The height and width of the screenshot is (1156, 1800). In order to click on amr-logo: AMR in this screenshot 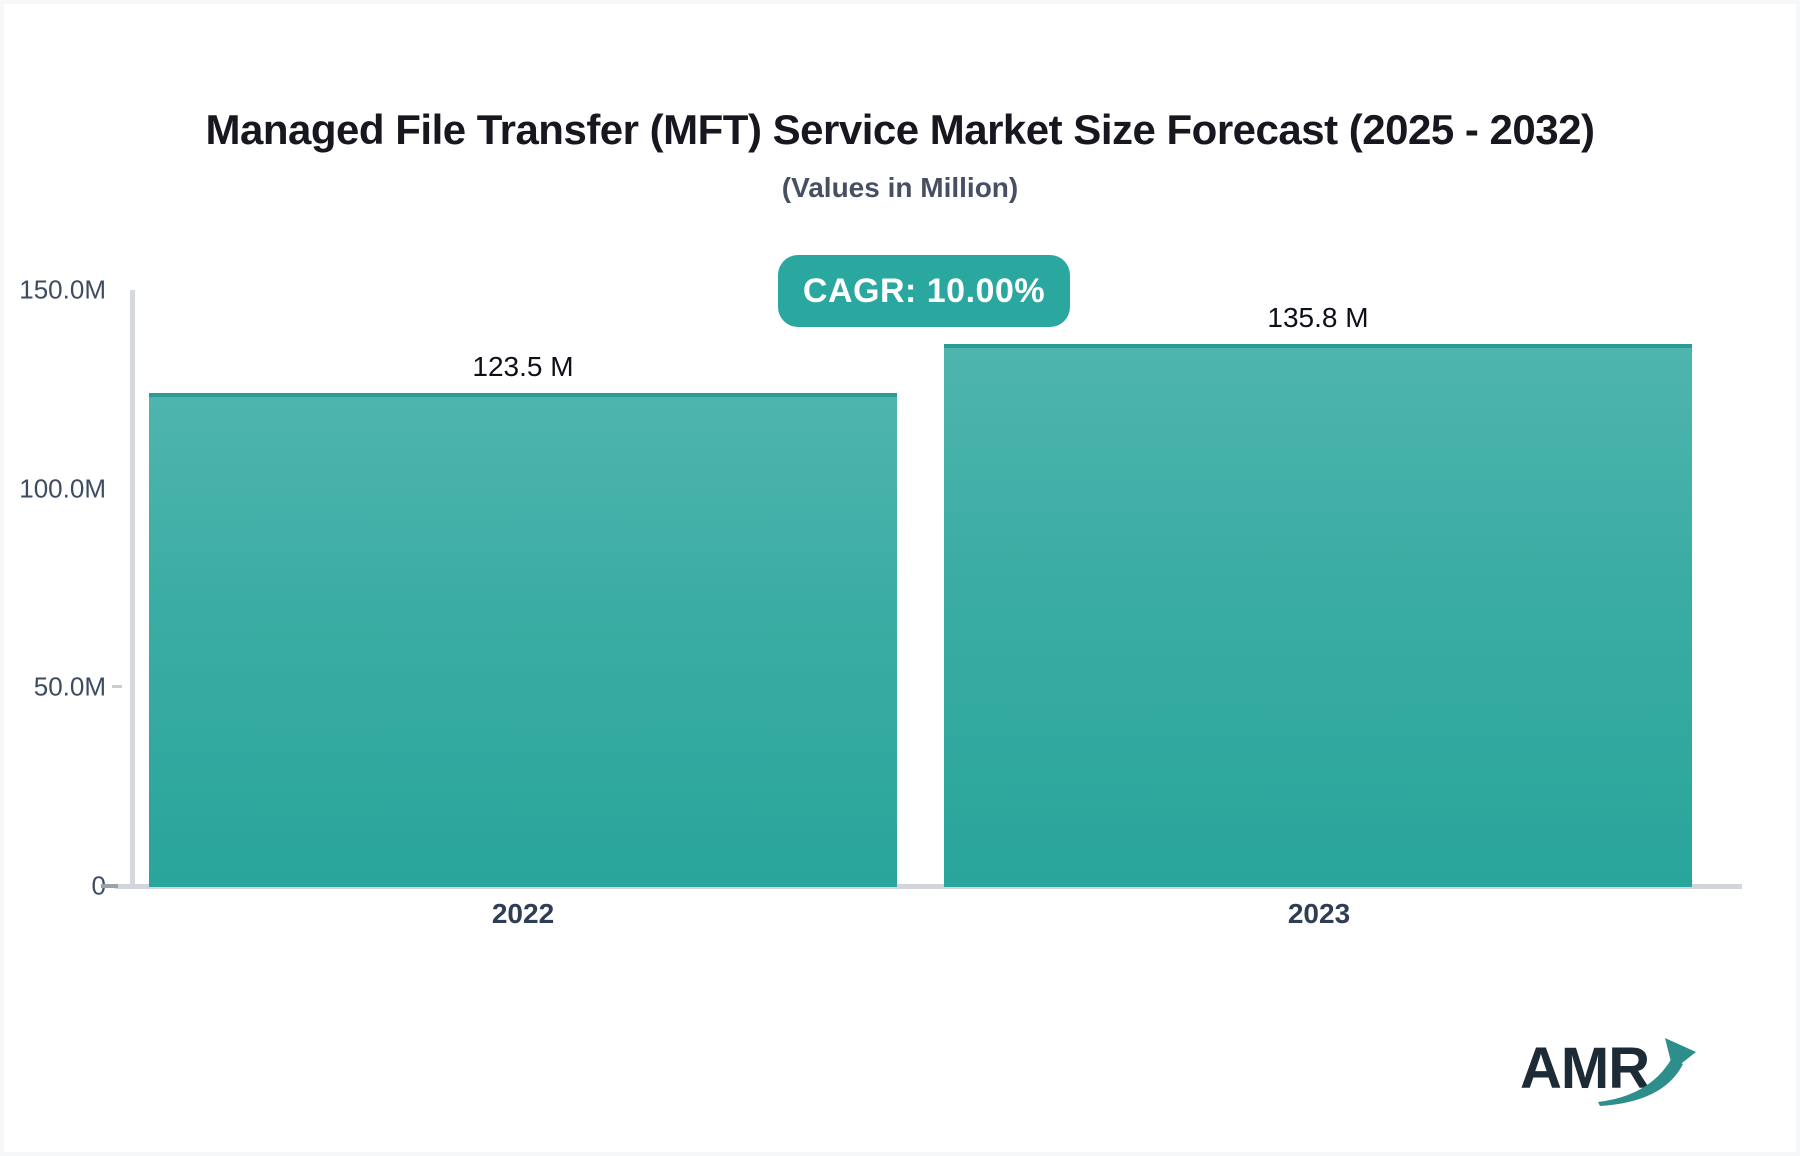, I will do `click(1608, 1071)`.